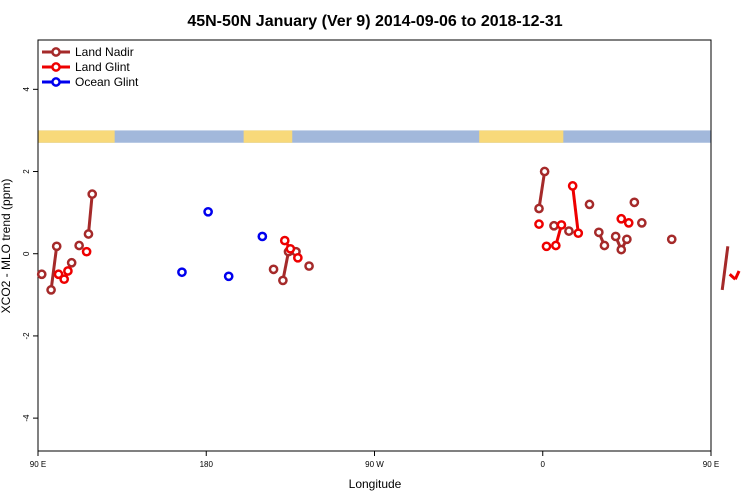 Image resolution: width=750 pixels, height=500 pixels. I want to click on y-axis-label: XCO2 - MLO trend (ppm), so click(6, 246).